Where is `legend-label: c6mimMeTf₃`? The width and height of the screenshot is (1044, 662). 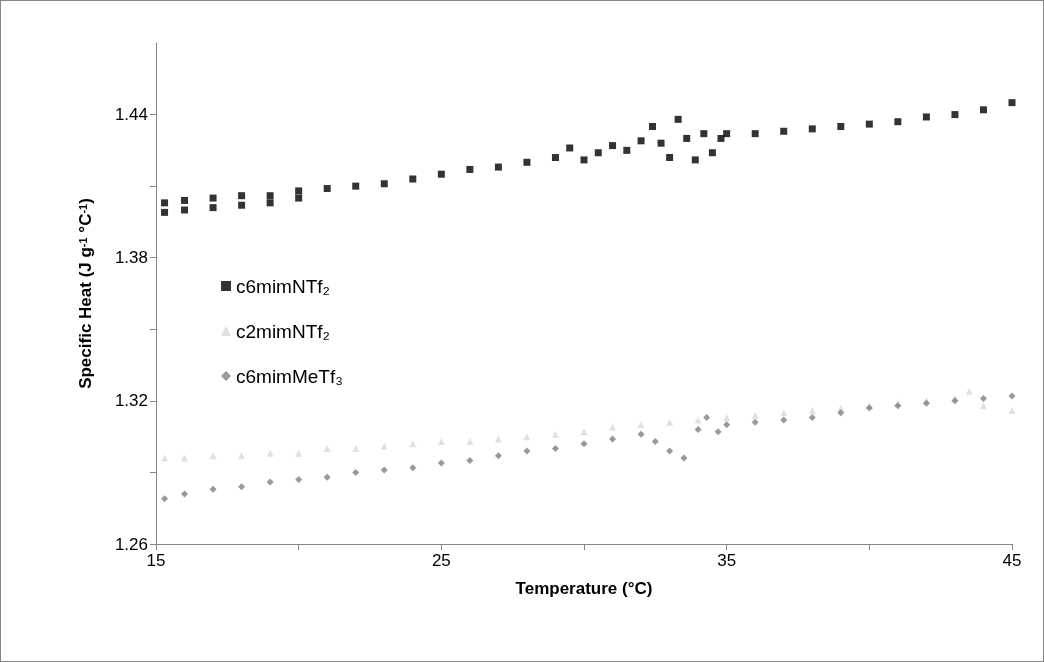
legend-label: c6mimMeTf₃ is located at coordinates (289, 376).